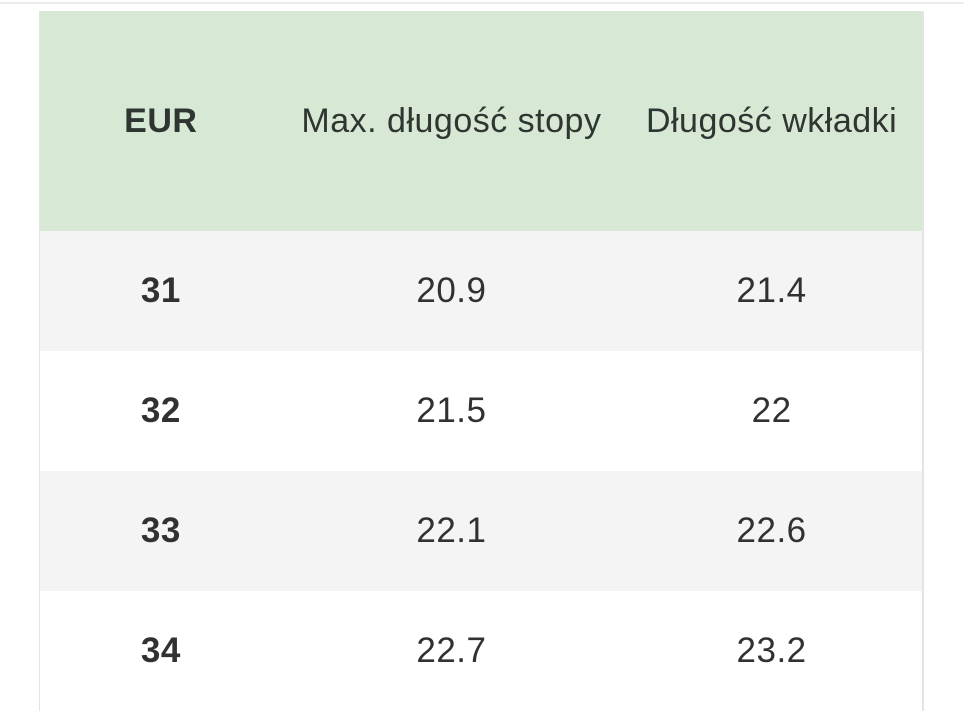 This screenshot has width=964, height=711. I want to click on insole-length-value: 22.6, so click(771, 530).